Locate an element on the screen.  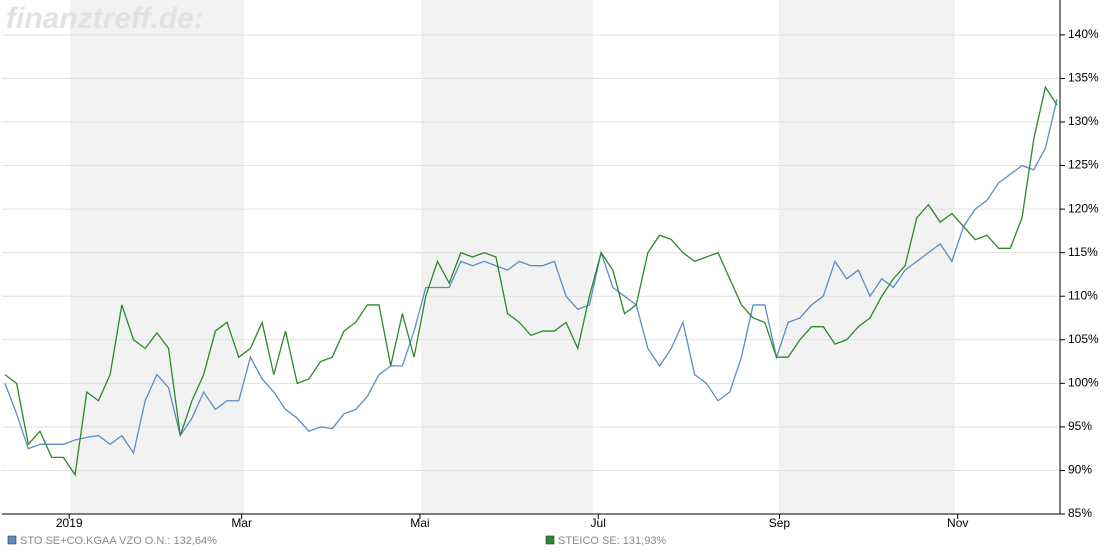
legend-label: STEICO SE: 131,93% is located at coordinates (612, 541).